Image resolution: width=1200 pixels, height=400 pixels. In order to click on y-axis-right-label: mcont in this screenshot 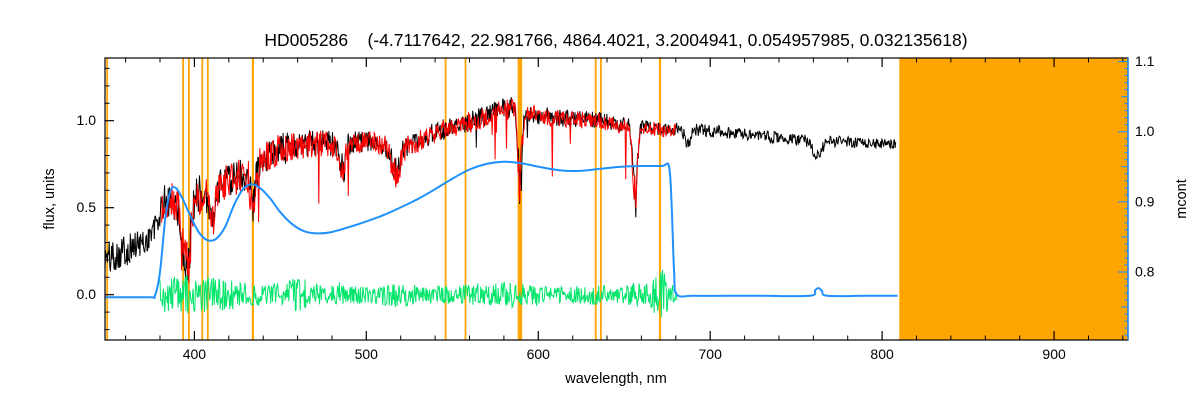, I will do `click(1182, 199)`.